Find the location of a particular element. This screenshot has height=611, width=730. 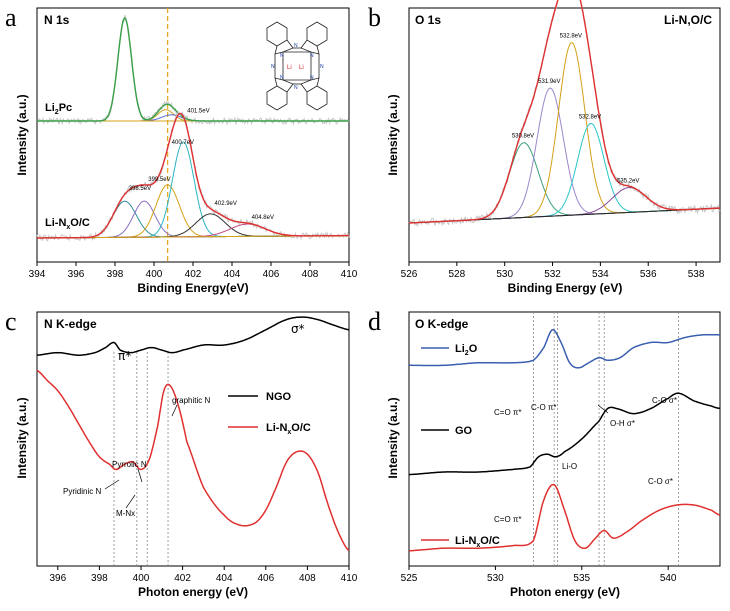

a-x-tick-label-402: 402 is located at coordinates (193, 274).